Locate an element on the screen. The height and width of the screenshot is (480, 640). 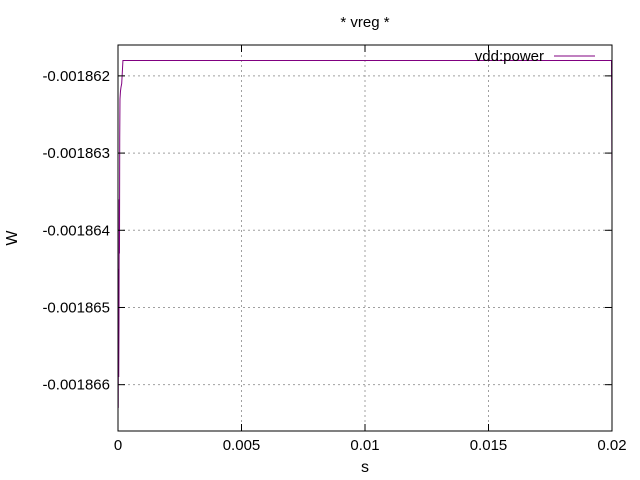
legend: vdd:power is located at coordinates (535, 56).